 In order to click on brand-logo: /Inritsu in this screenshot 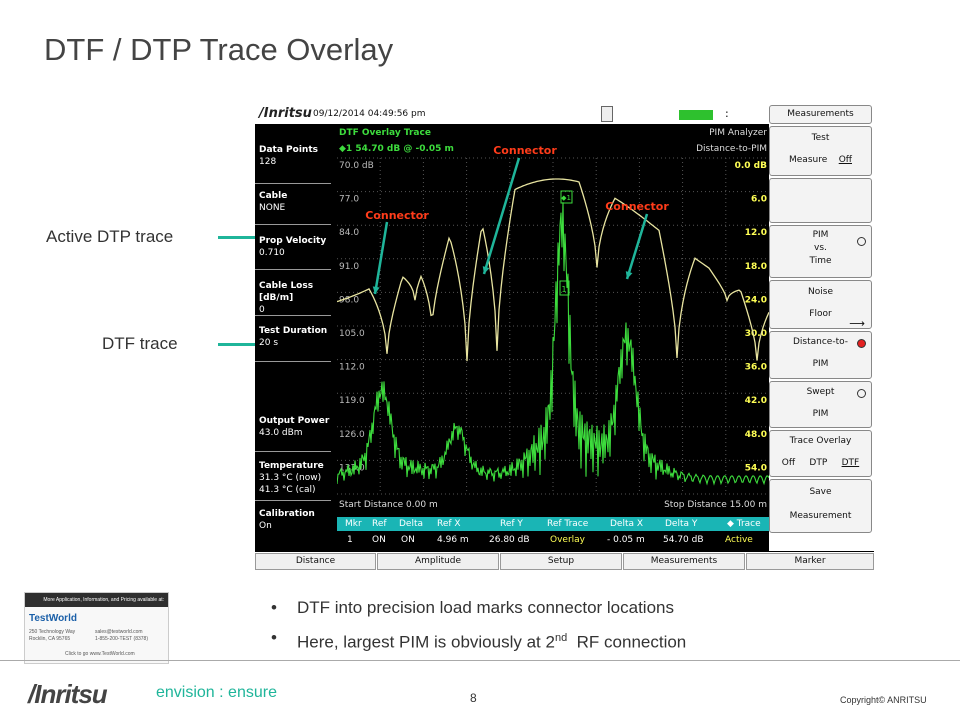, I will do `click(285, 113)`.